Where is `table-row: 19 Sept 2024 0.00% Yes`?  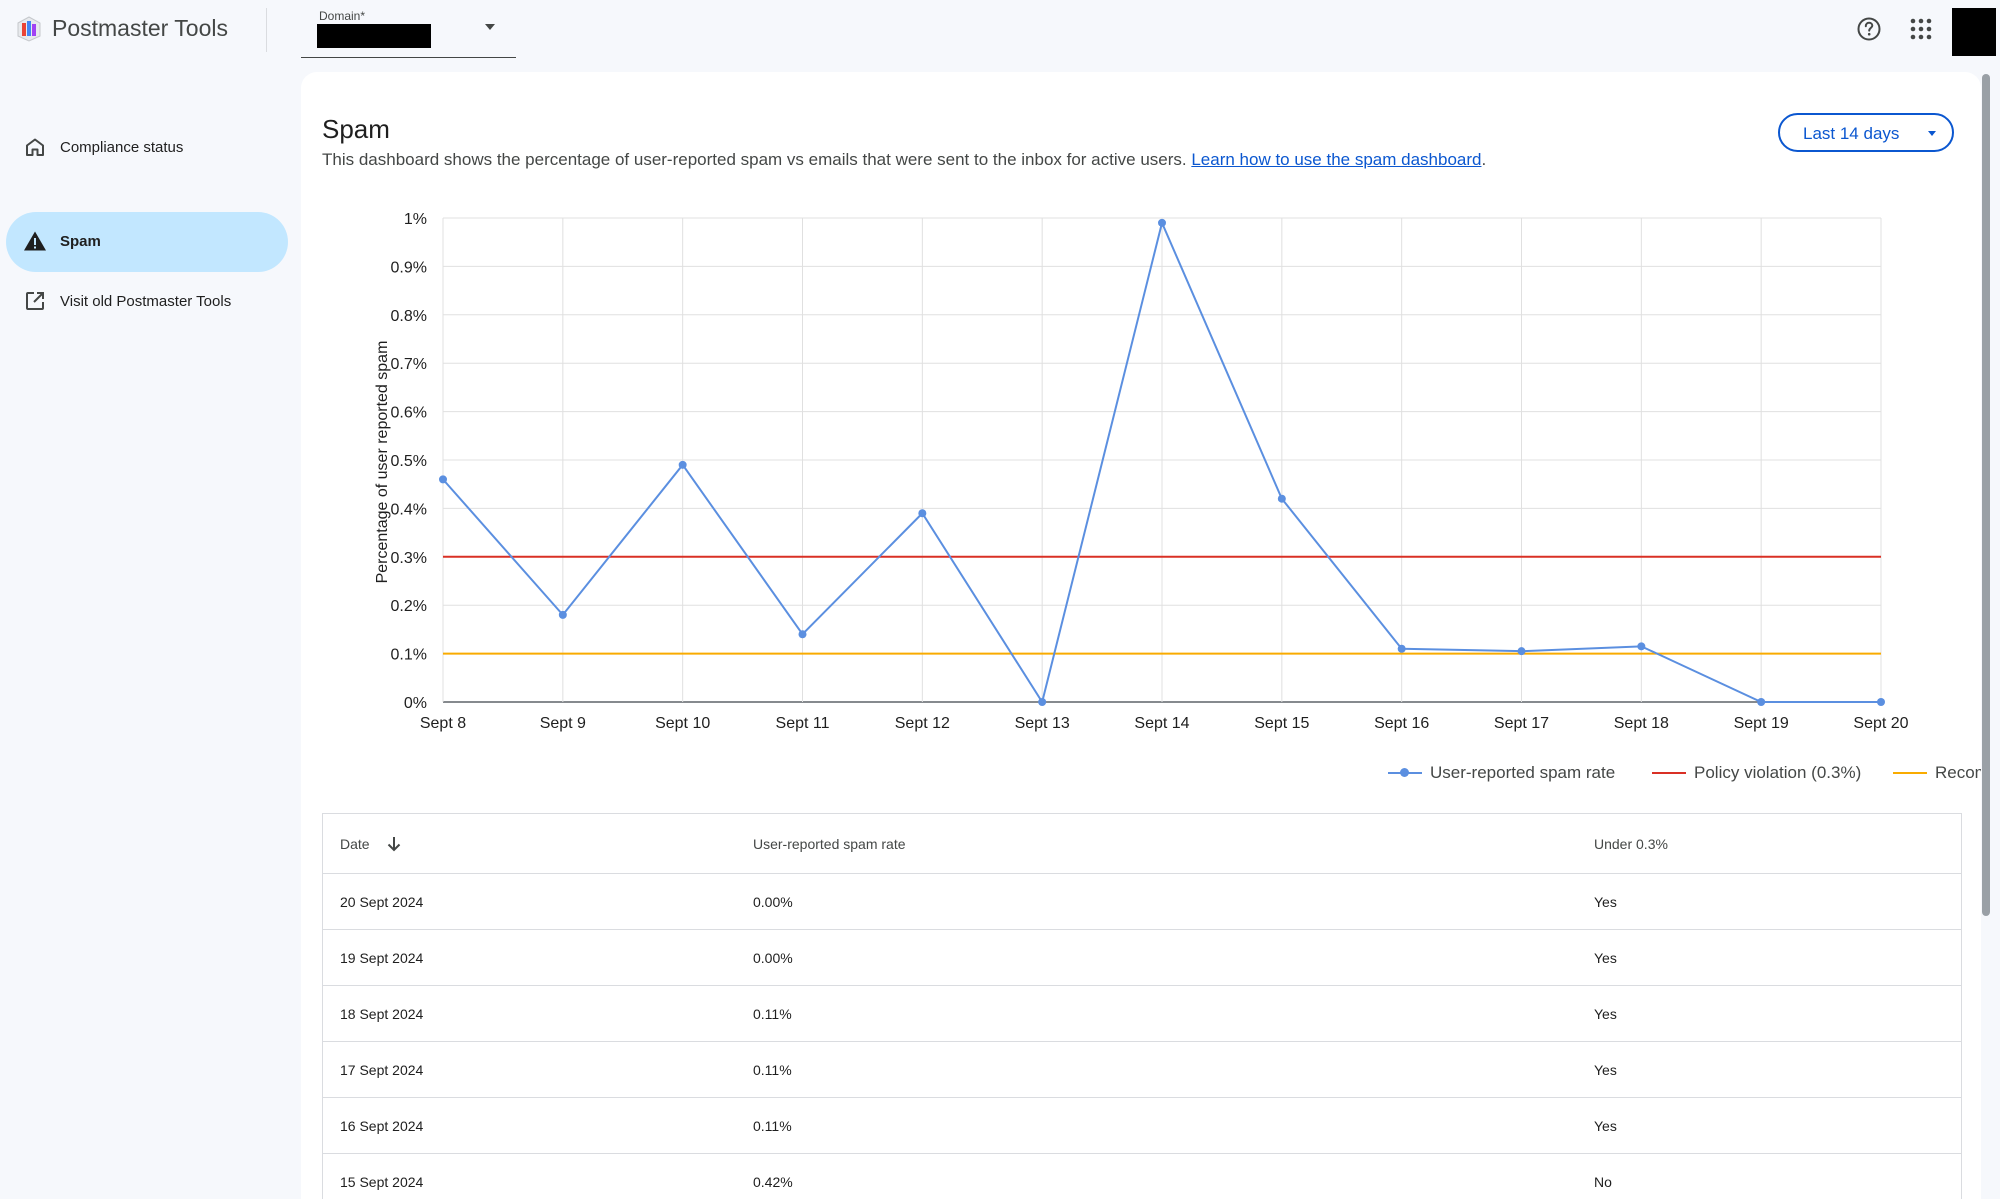 table-row: 19 Sept 2024 0.00% Yes is located at coordinates (1142, 958).